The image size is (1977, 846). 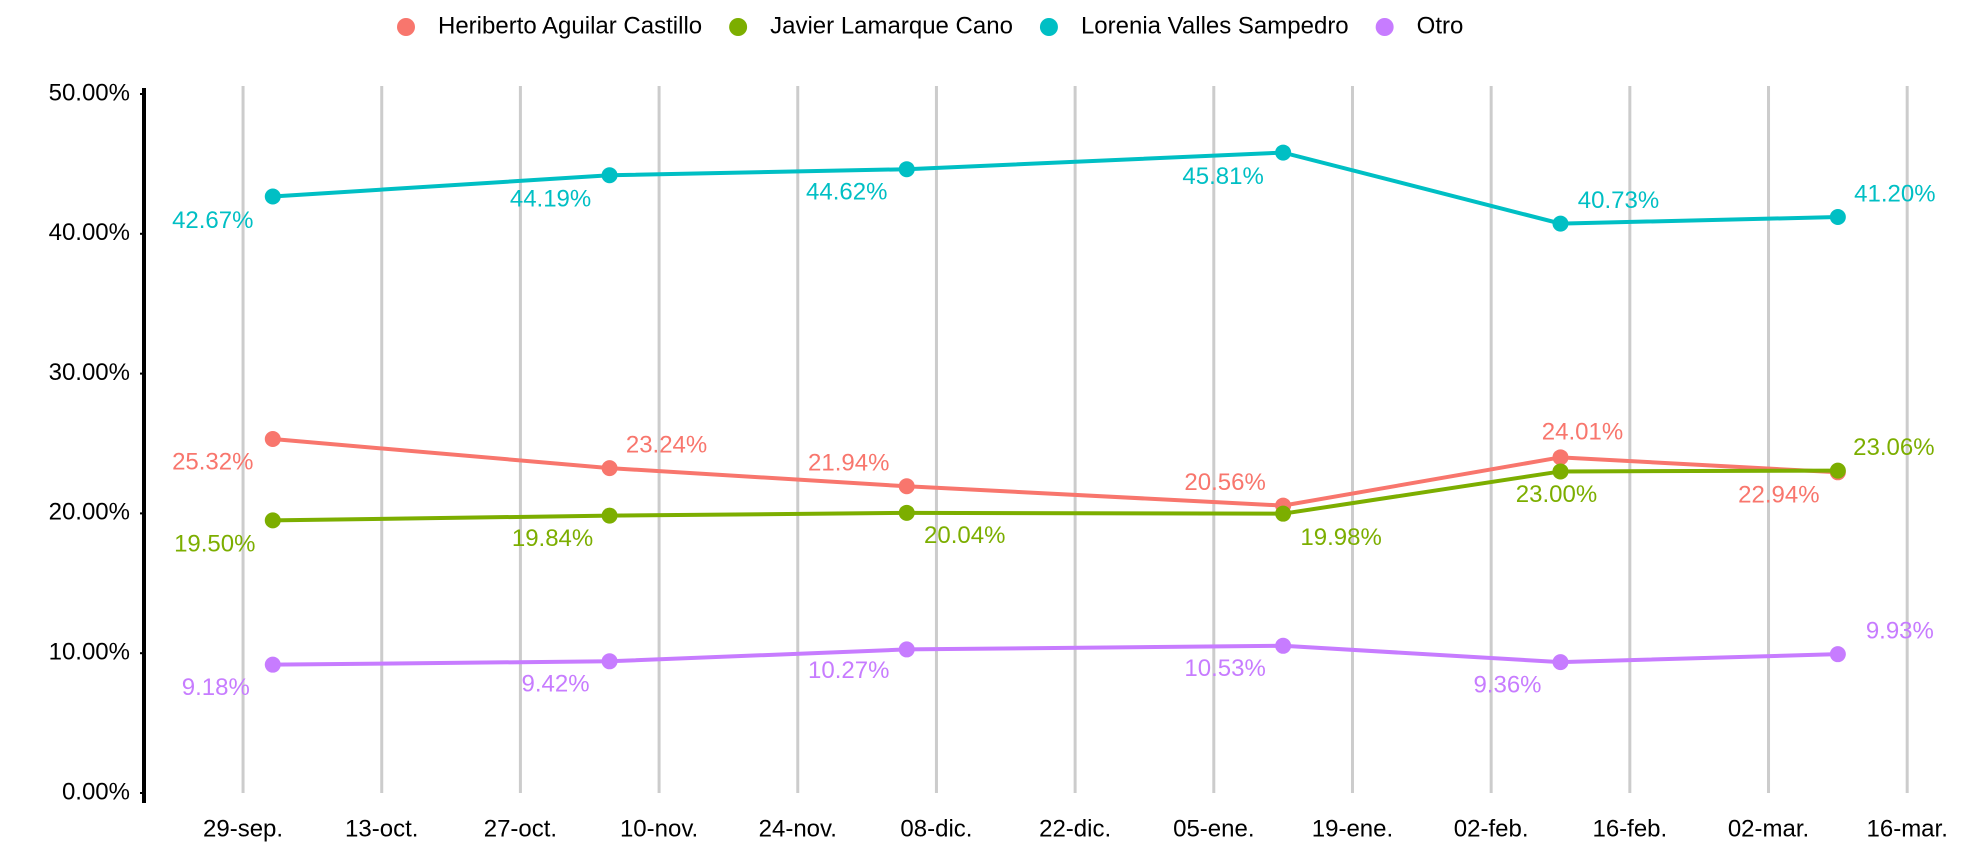 I want to click on data-label: 40.73%, so click(x=1618, y=200).